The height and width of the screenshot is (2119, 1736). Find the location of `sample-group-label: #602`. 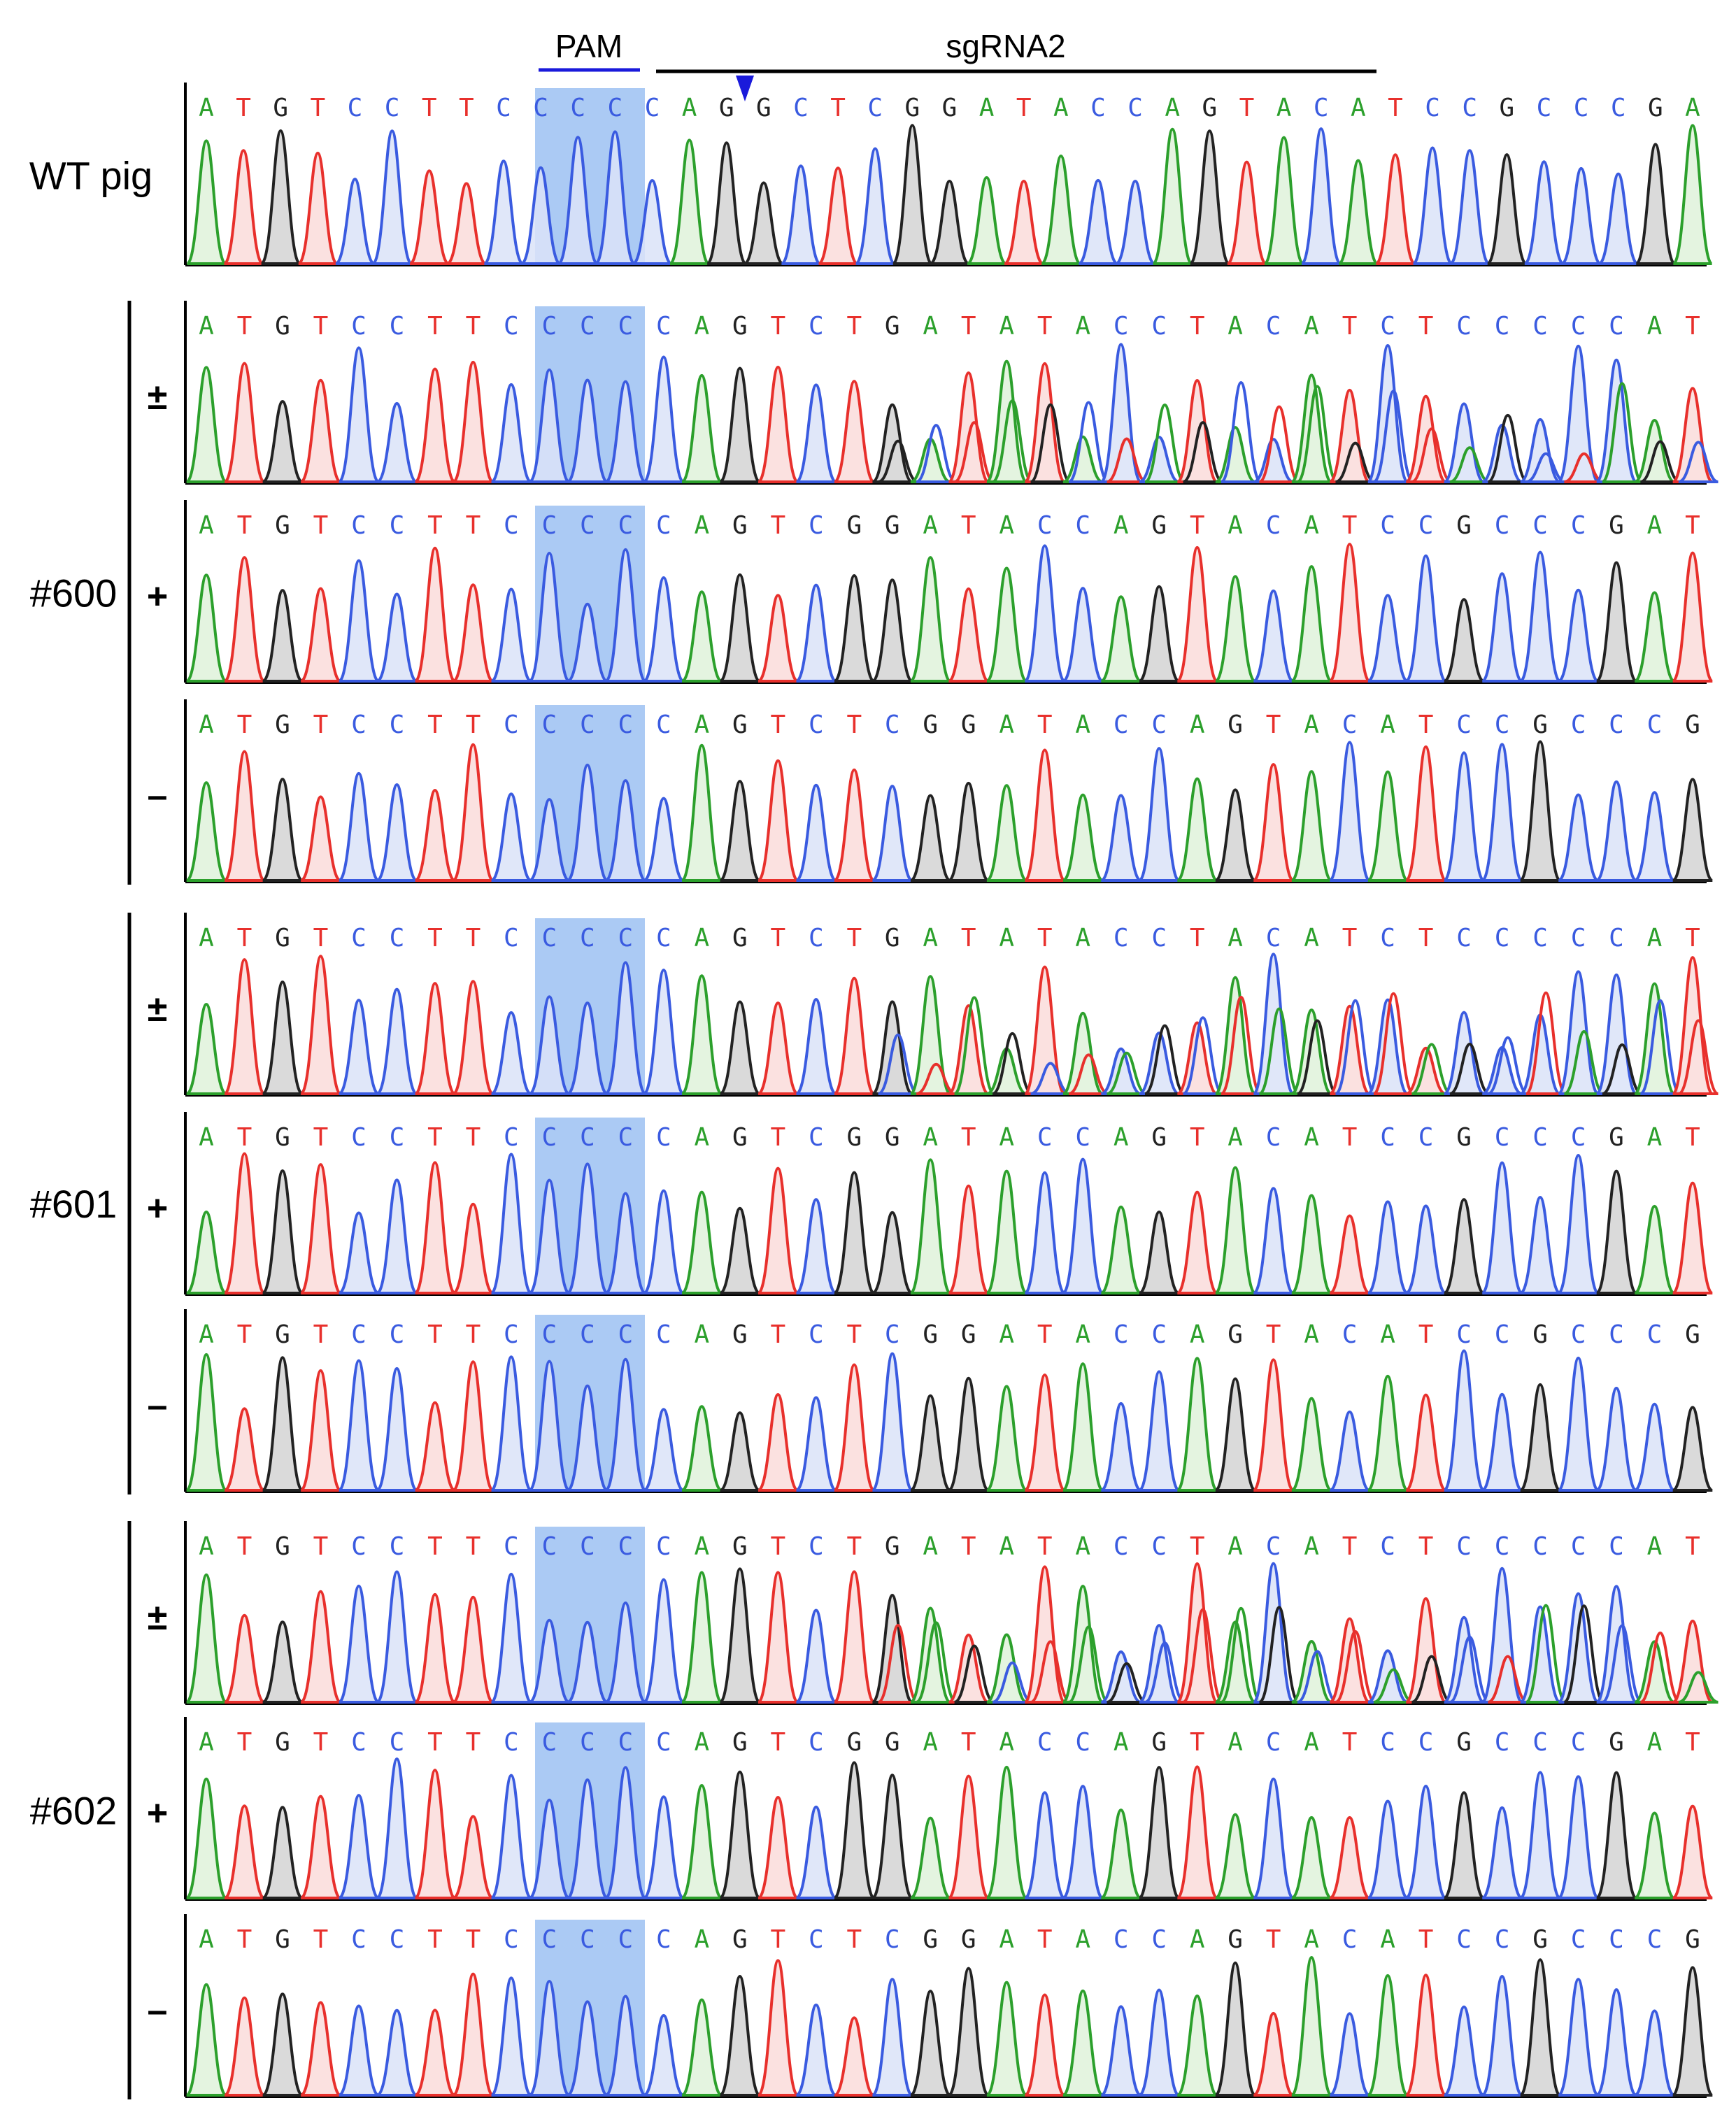

sample-group-label: #602 is located at coordinates (74, 1811).